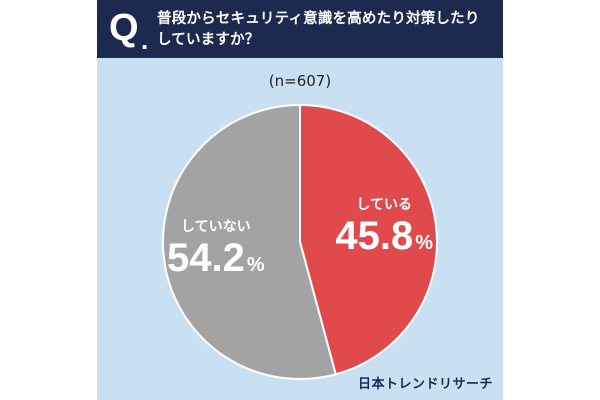 The width and height of the screenshot is (600, 400). I want to click on slice-category-label: している, so click(384, 205).